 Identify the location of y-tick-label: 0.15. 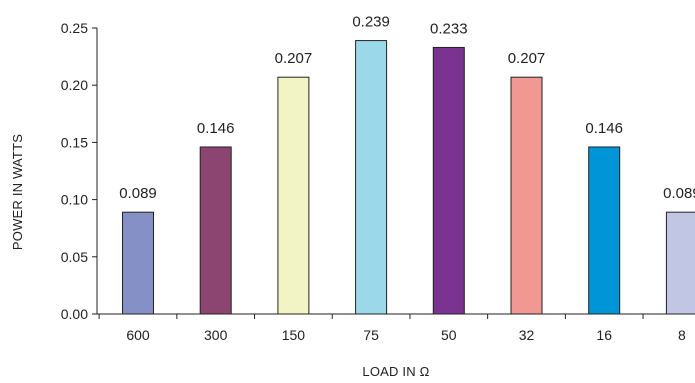
(74, 142).